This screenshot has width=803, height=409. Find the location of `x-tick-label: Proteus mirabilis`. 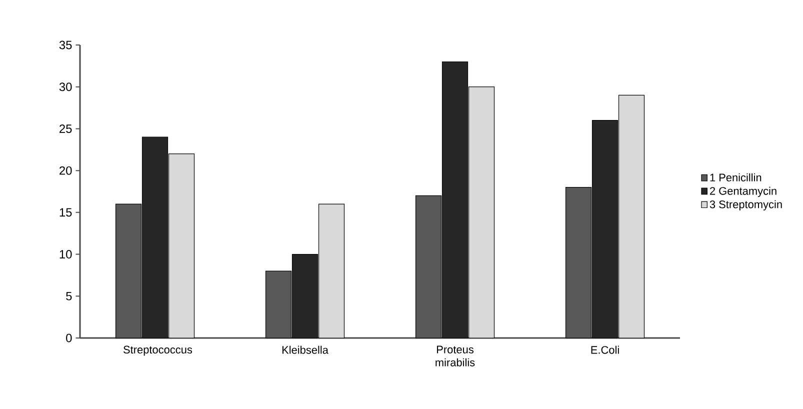

x-tick-label: Proteus mirabilis is located at coordinates (455, 356).